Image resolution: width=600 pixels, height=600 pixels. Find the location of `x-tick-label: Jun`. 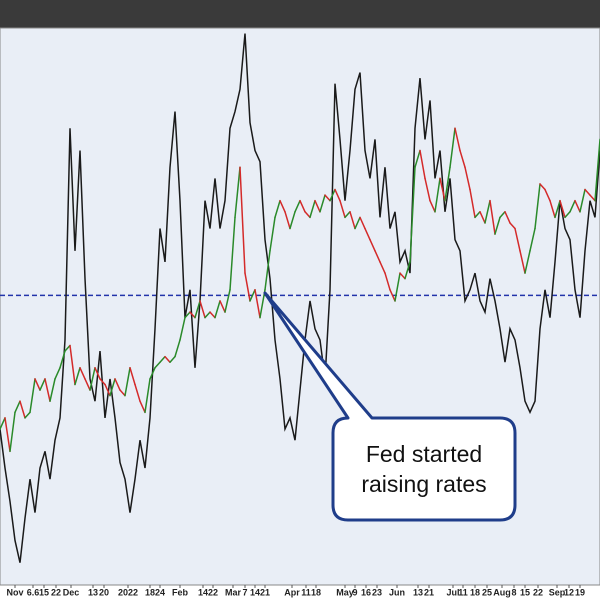

x-tick-label: Jun is located at coordinates (397, 592).